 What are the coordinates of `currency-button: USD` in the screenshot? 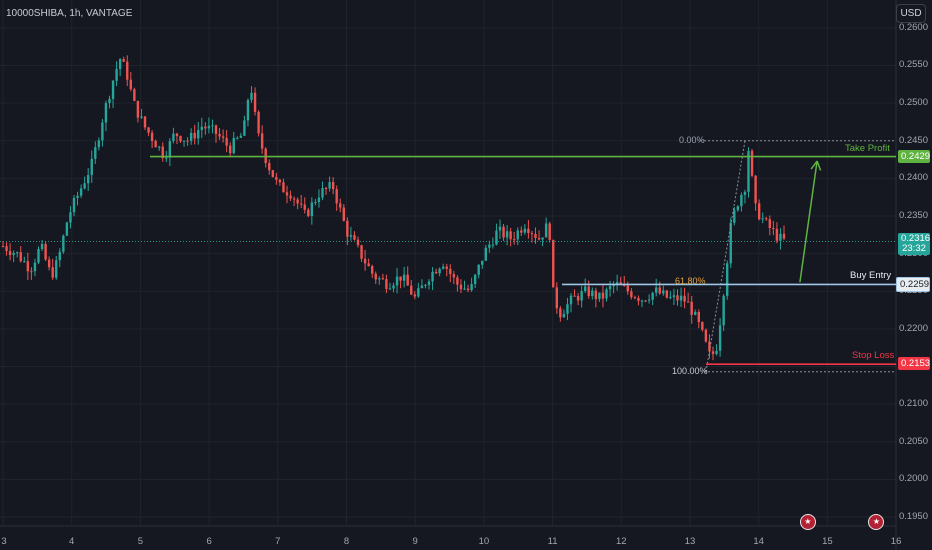 It's located at (911, 13).